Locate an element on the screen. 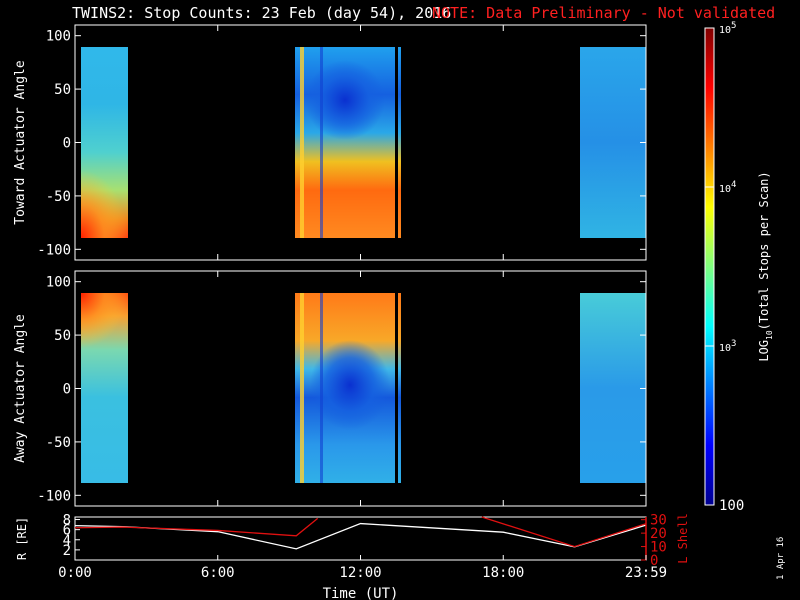  colorbar-gradient is located at coordinates (709, 266).